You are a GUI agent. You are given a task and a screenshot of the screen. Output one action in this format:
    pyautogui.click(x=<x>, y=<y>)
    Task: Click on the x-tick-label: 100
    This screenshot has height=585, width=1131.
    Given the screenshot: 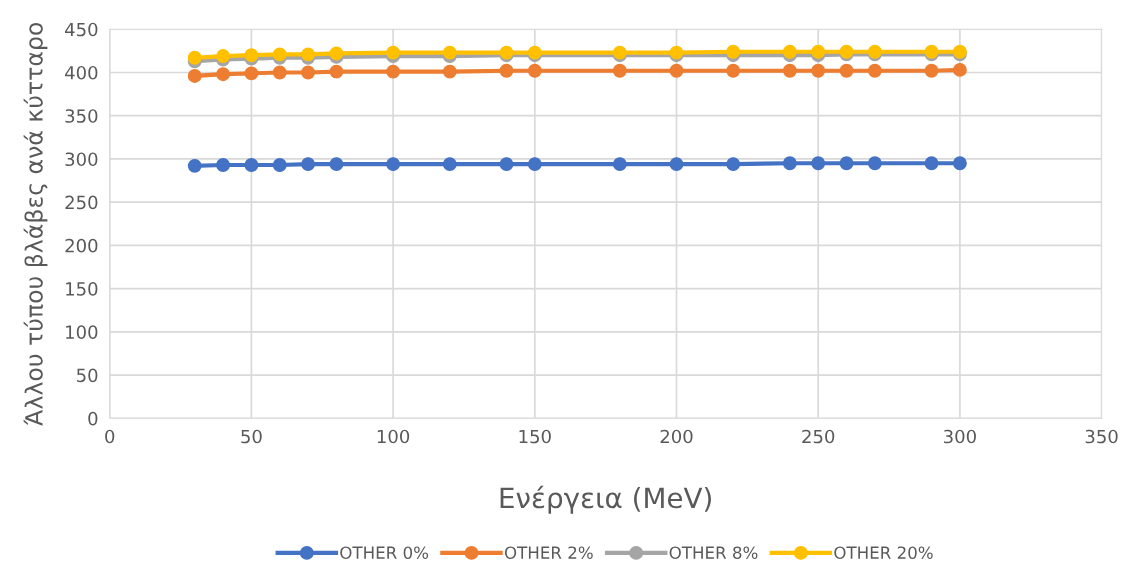 What is the action you would take?
    pyautogui.click(x=393, y=436)
    